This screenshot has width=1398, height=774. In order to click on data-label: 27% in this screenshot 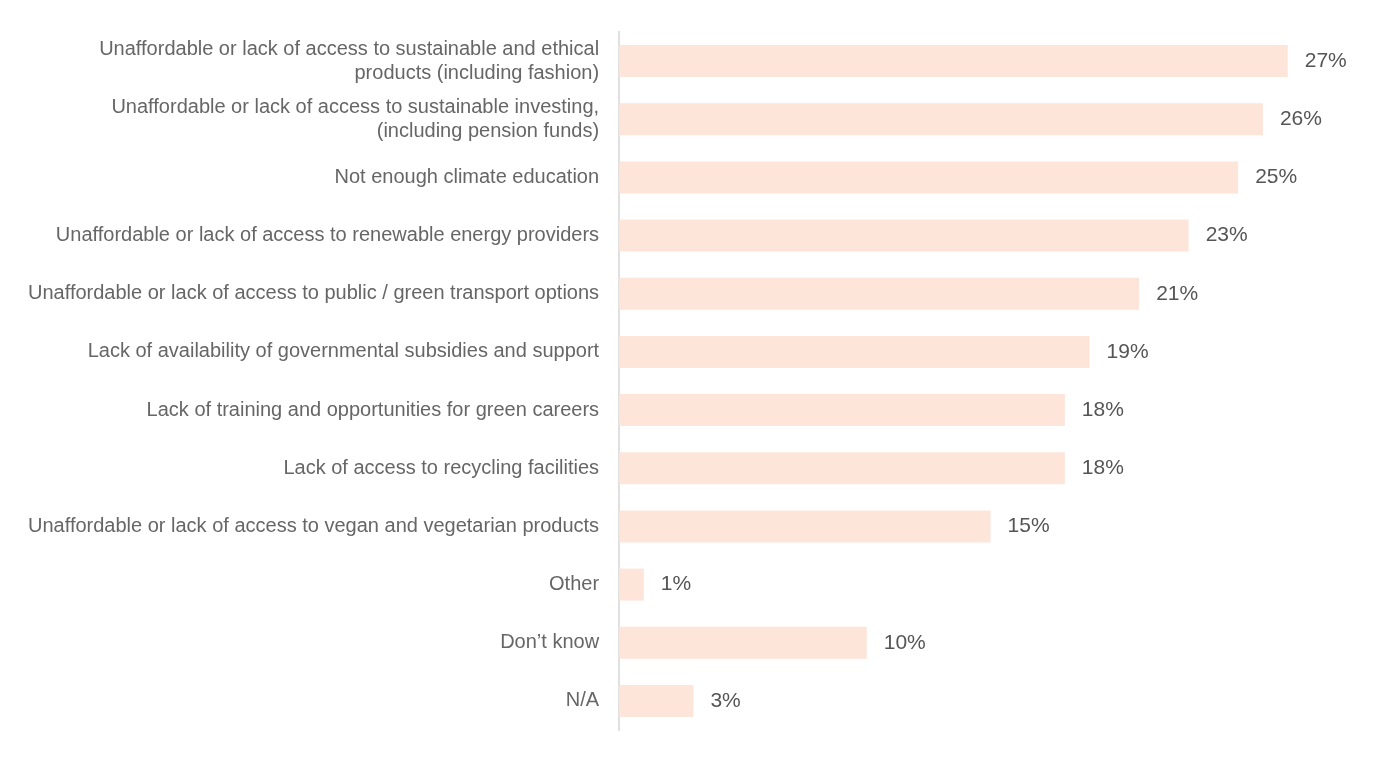, I will do `click(1325, 59)`.